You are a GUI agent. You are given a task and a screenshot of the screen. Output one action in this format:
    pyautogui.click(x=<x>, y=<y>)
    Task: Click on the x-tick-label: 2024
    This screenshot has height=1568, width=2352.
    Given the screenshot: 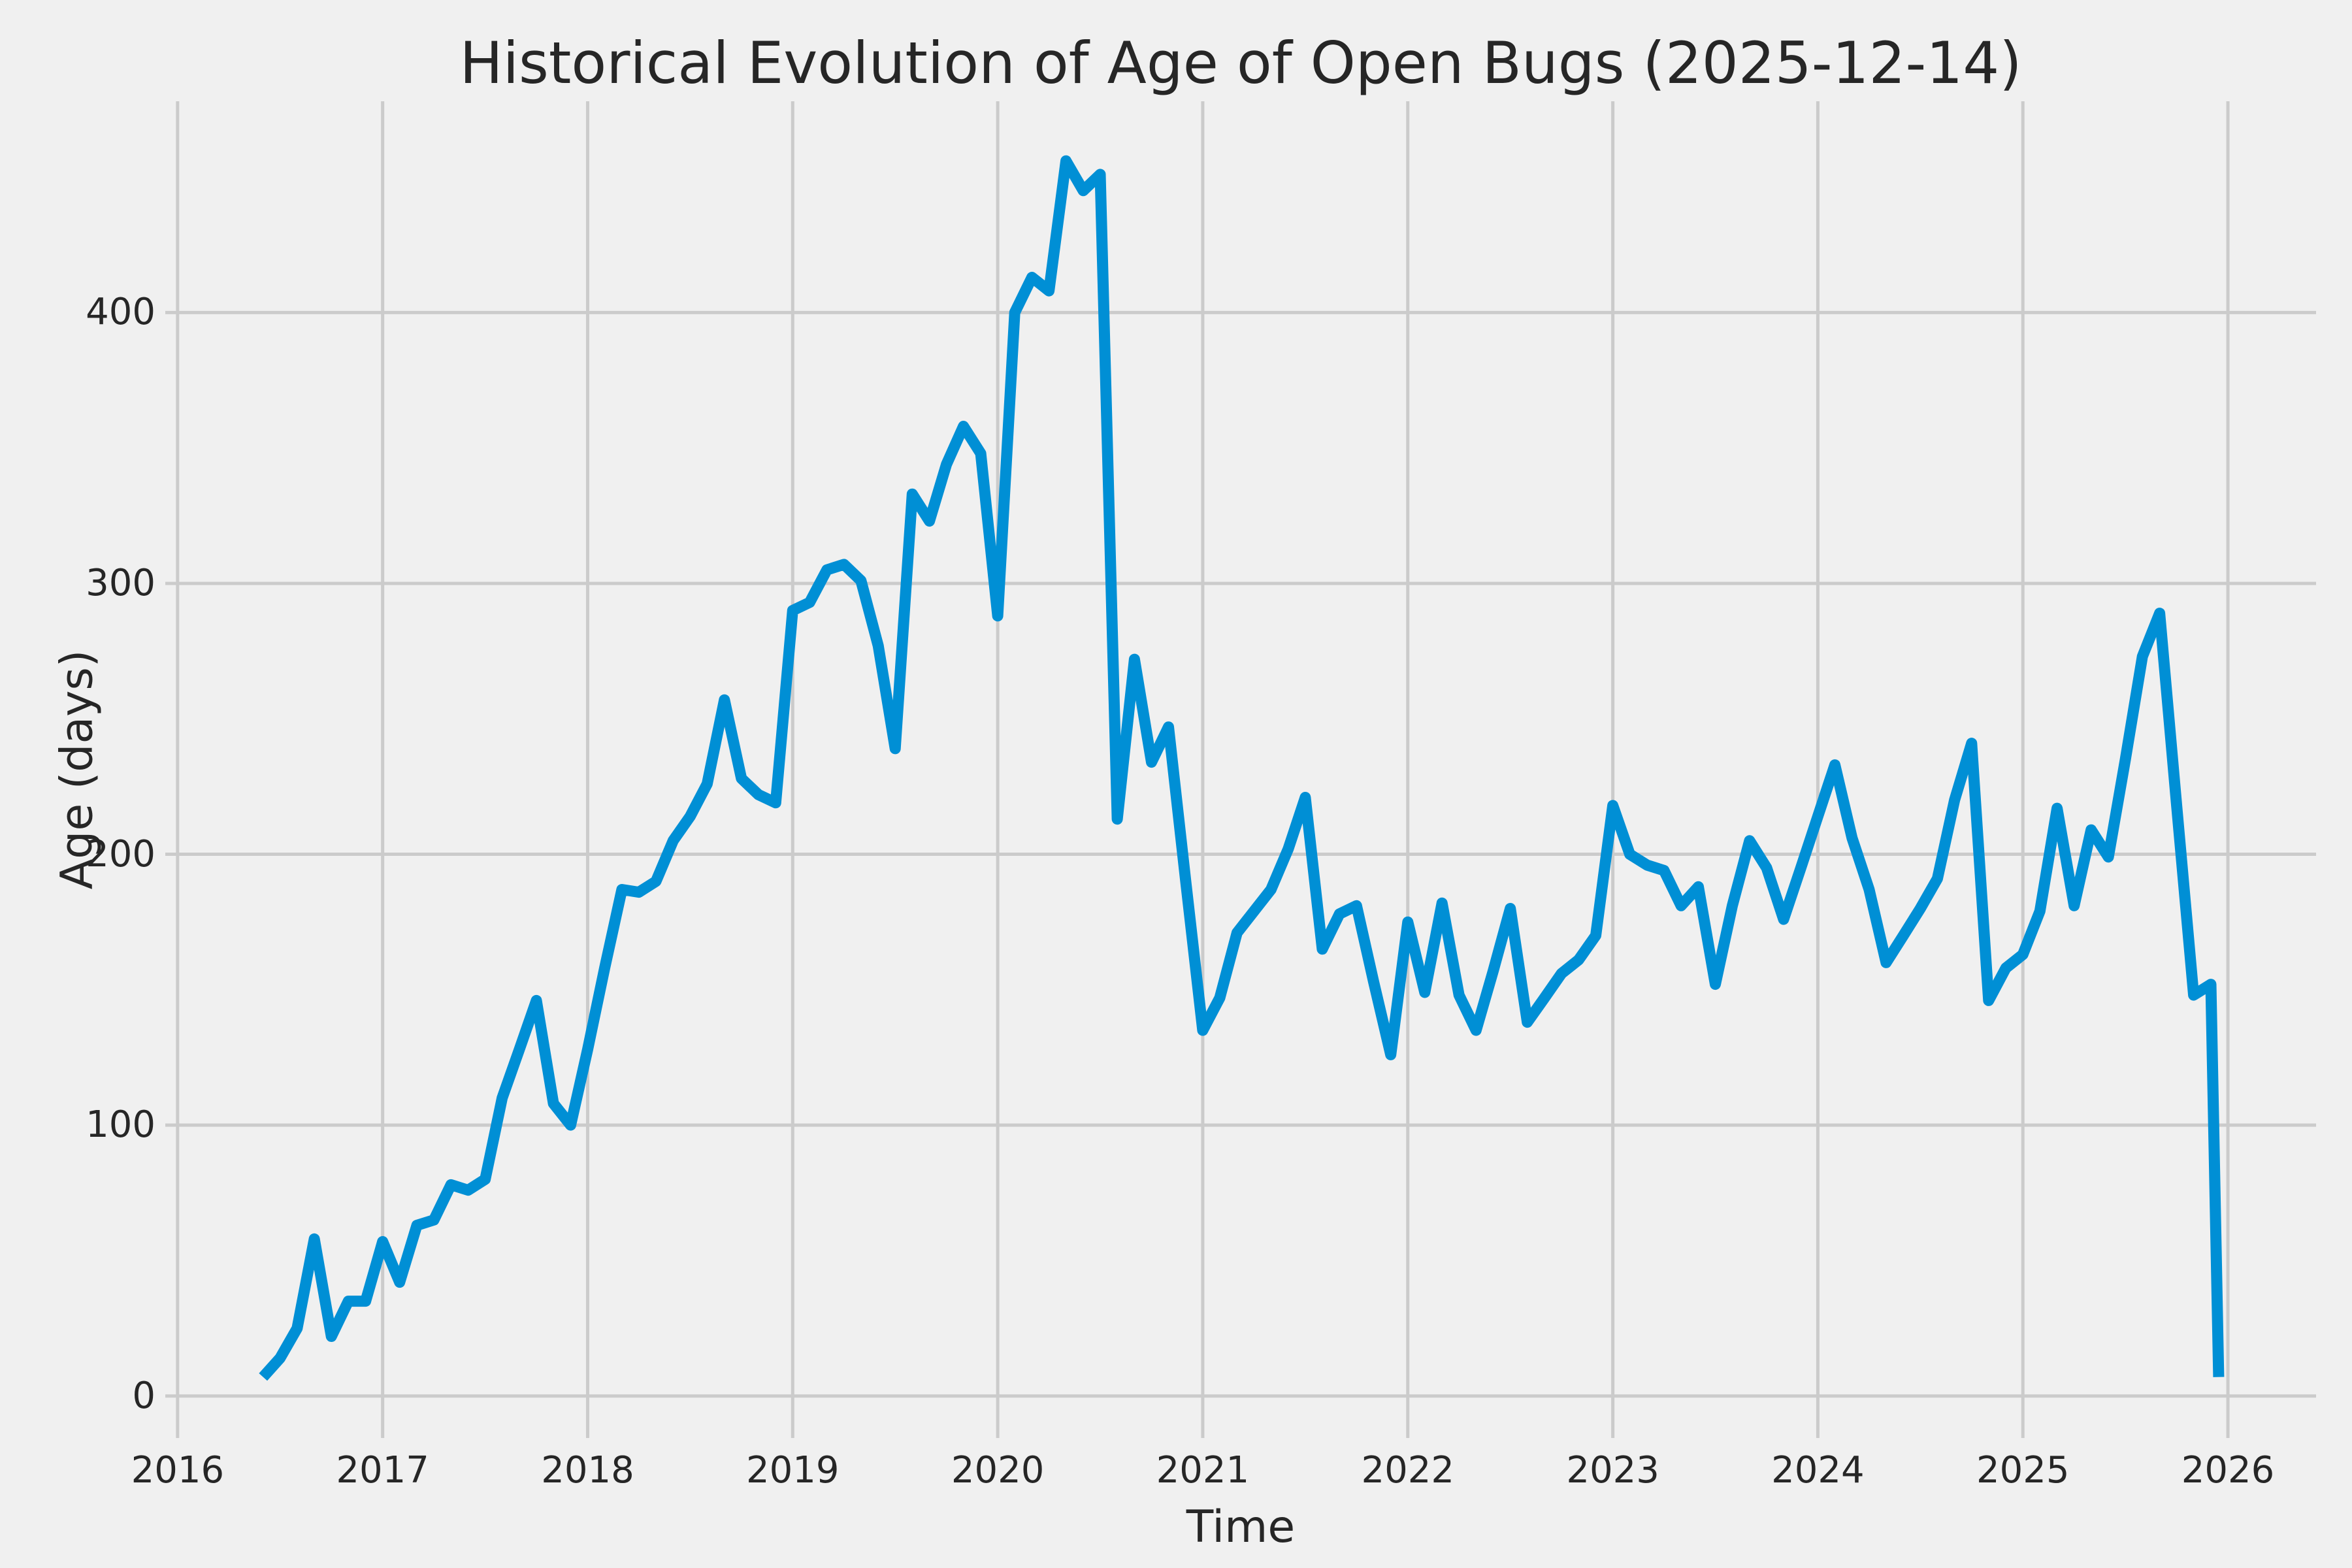 What is the action you would take?
    pyautogui.click(x=1818, y=1470)
    